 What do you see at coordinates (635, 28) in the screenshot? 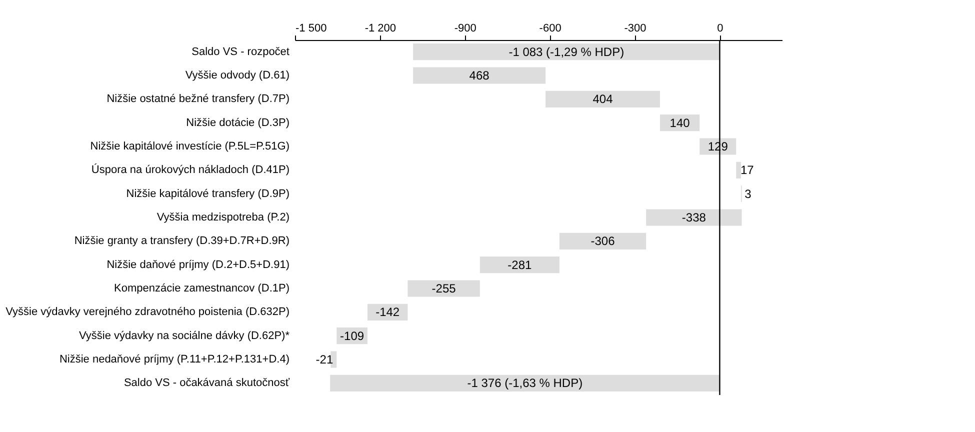
I see `x-tick-label: -300` at bounding box center [635, 28].